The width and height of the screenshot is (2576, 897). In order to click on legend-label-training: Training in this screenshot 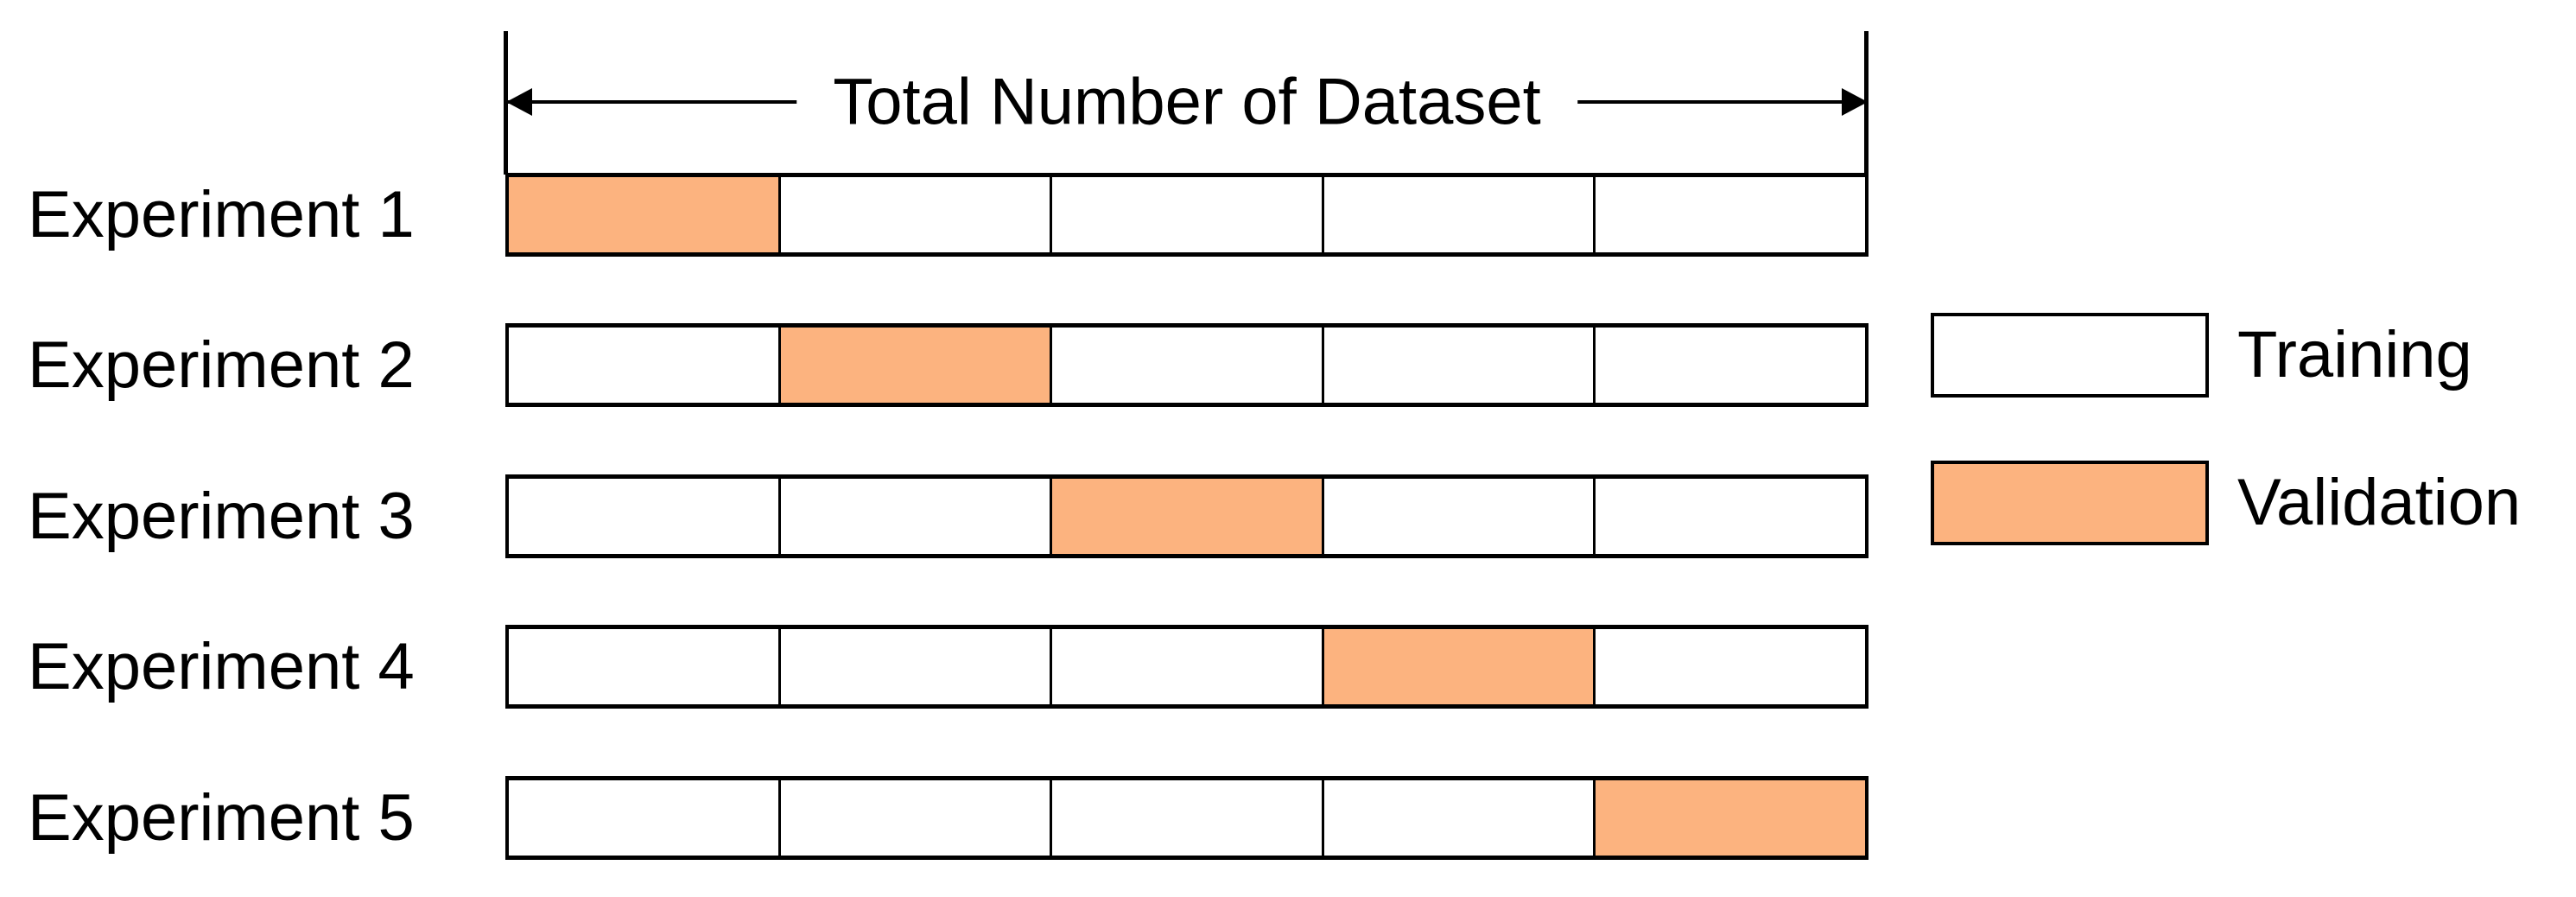, I will do `click(2354, 355)`.